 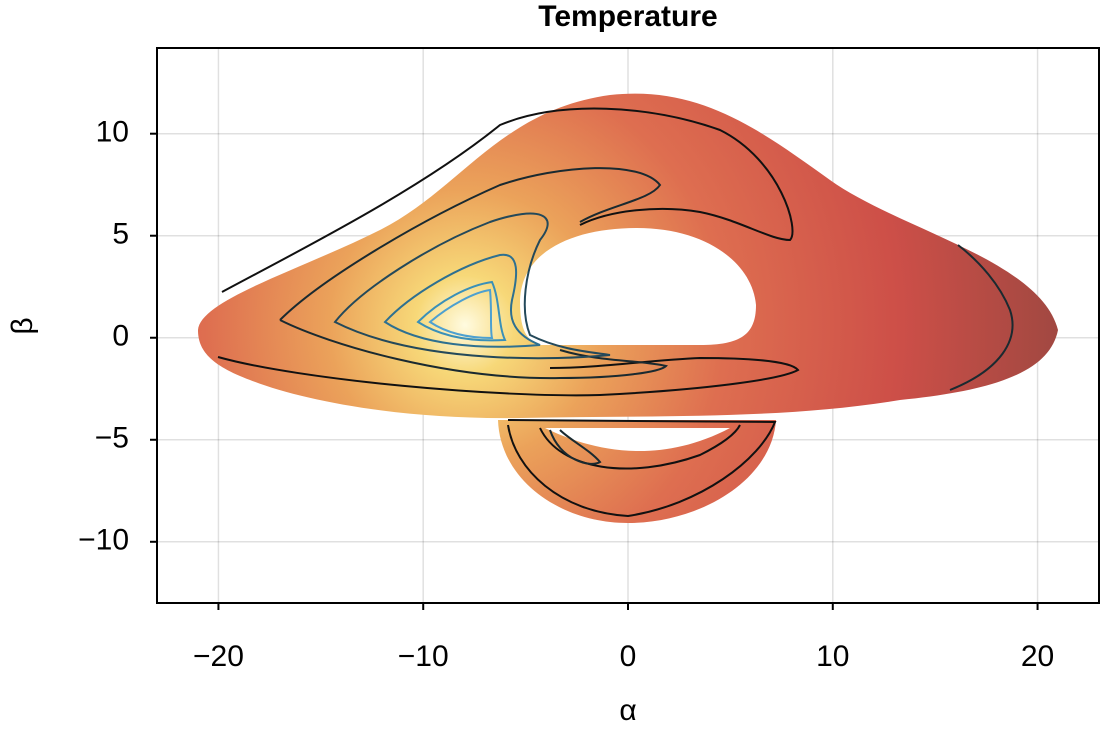 I want to click on y-tick-label: 5, so click(x=120, y=234).